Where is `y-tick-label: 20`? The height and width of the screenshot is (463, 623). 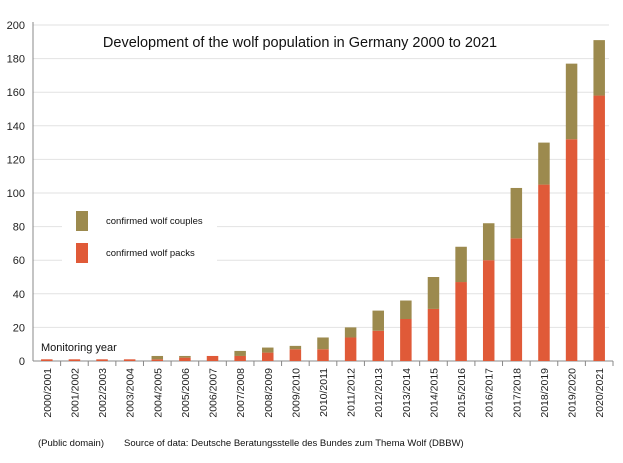 y-tick-label: 20 is located at coordinates (19, 328).